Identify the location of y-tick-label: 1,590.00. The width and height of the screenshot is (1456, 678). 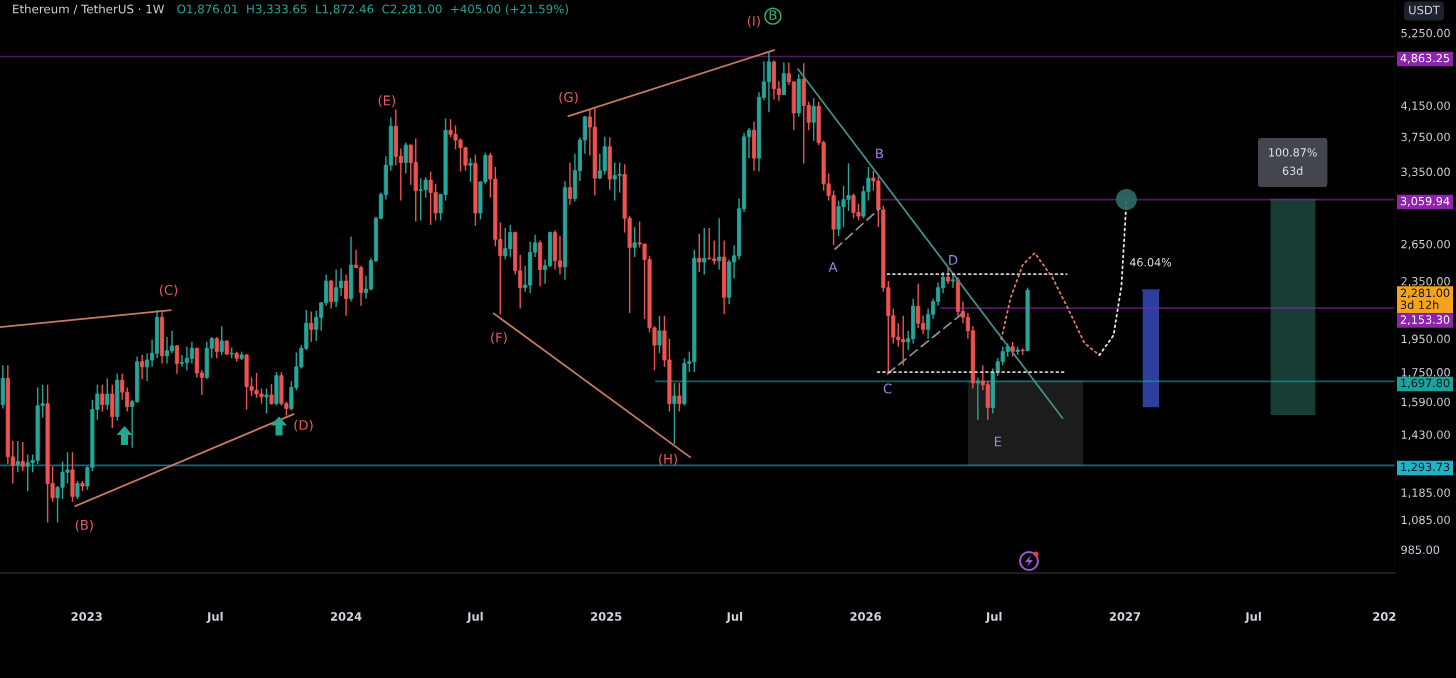
(1425, 402).